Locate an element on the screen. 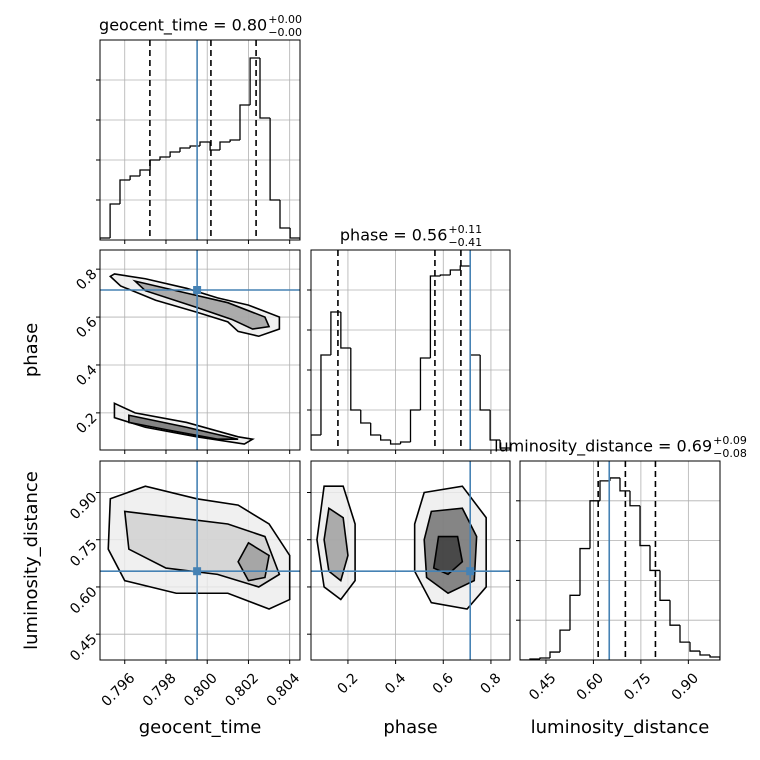  x-tick-label: 0.60 is located at coordinates (590, 686).